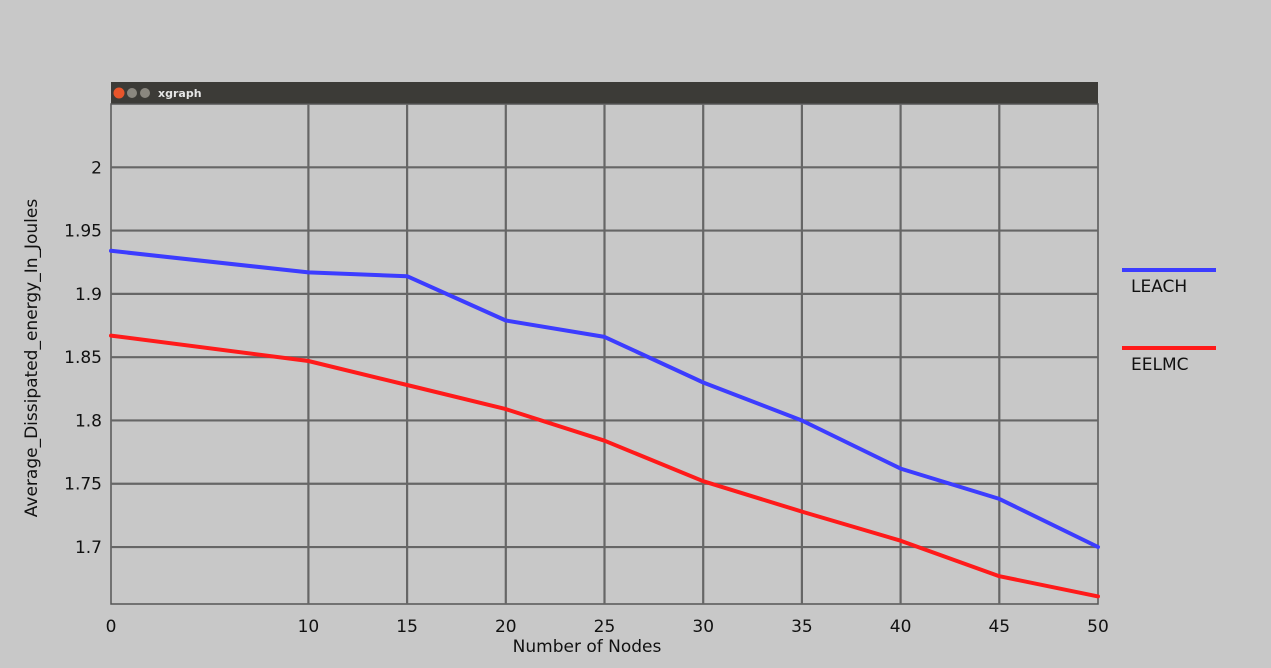 The height and width of the screenshot is (668, 1271). What do you see at coordinates (1159, 287) in the screenshot?
I see `legend-label-leach: LEACH` at bounding box center [1159, 287].